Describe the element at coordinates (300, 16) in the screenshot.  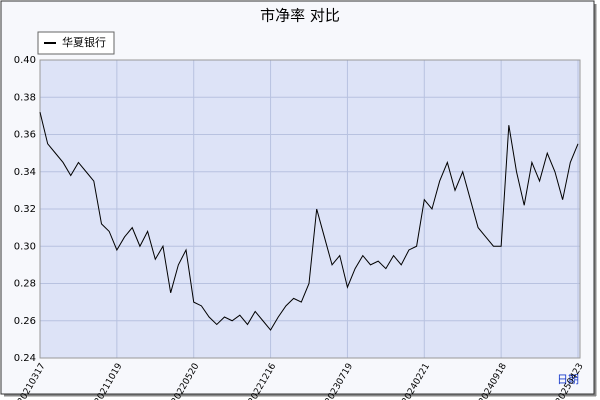
I see `chart-title: 市净率 对比` at that location.